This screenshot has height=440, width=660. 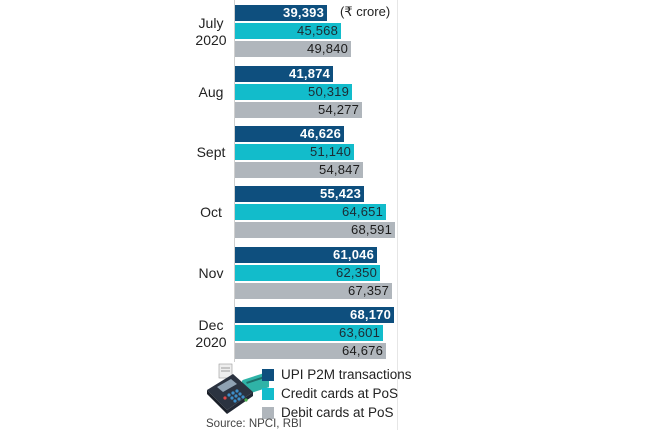 I want to click on source-note: Source: NPCI, RBI, so click(x=254, y=424).